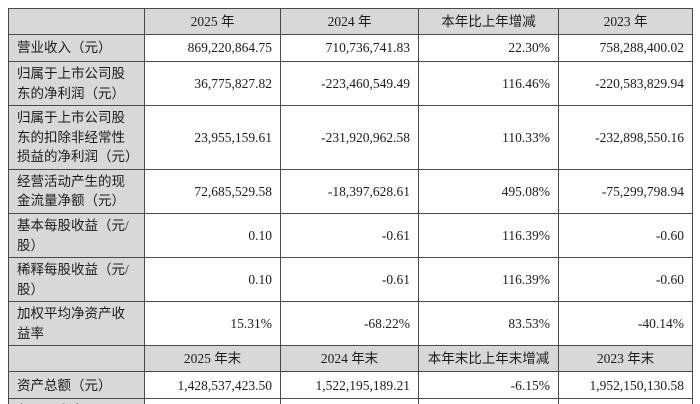 This screenshot has width=700, height=404. What do you see at coordinates (212, 83) in the screenshot?
I see `cell-value: 36,775,827.82` at bounding box center [212, 83].